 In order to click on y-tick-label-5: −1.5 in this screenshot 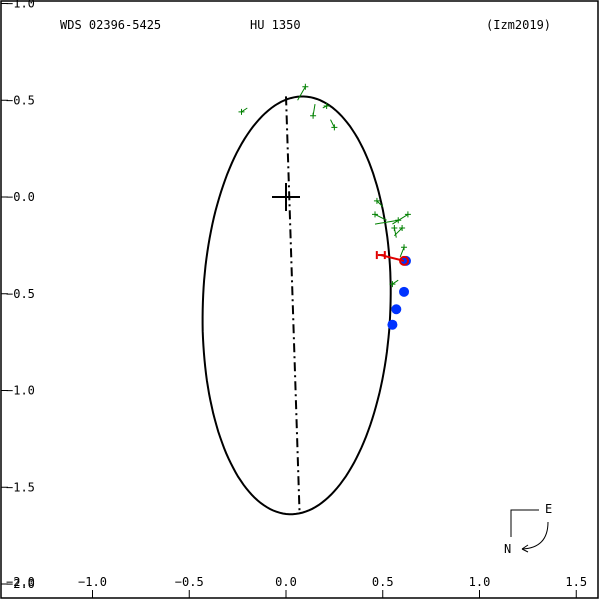, I will do `click(20, 487)`.